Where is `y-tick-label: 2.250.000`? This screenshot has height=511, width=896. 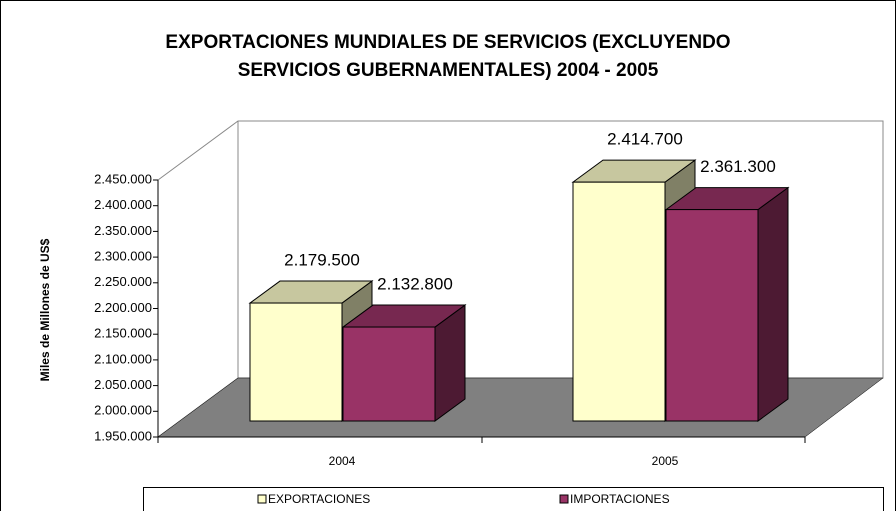
y-tick-label: 2.250.000 is located at coordinates (123, 281).